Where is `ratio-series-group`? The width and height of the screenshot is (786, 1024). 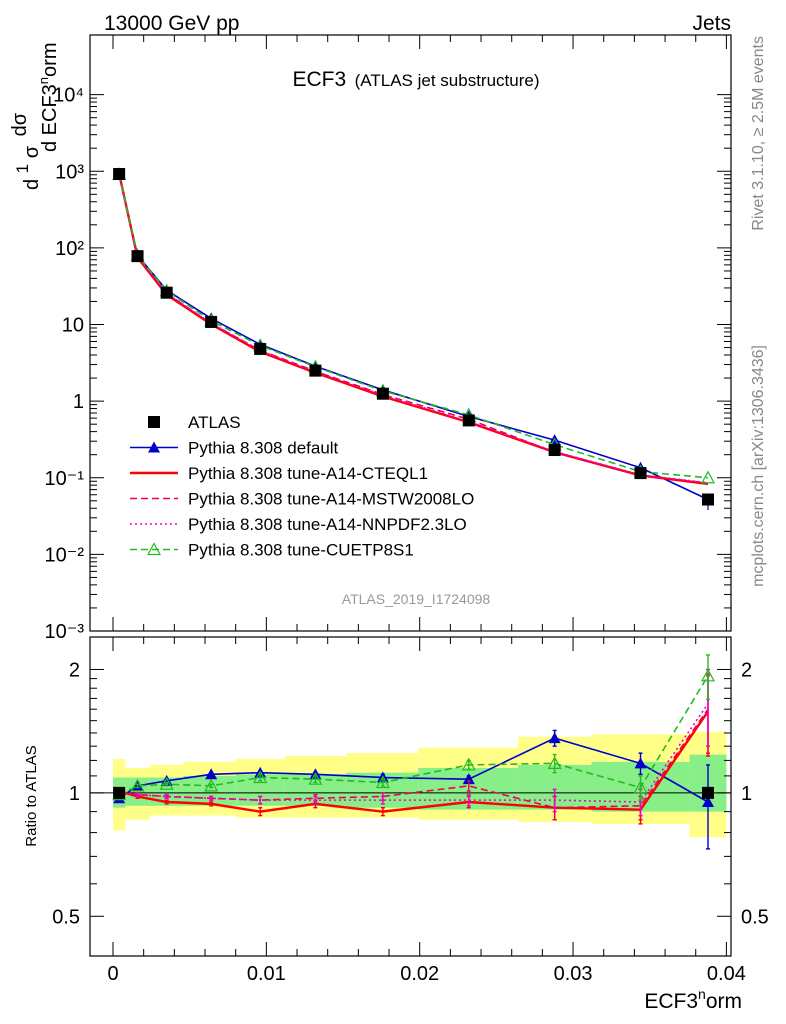 ratio-series-group is located at coordinates (414, 752).